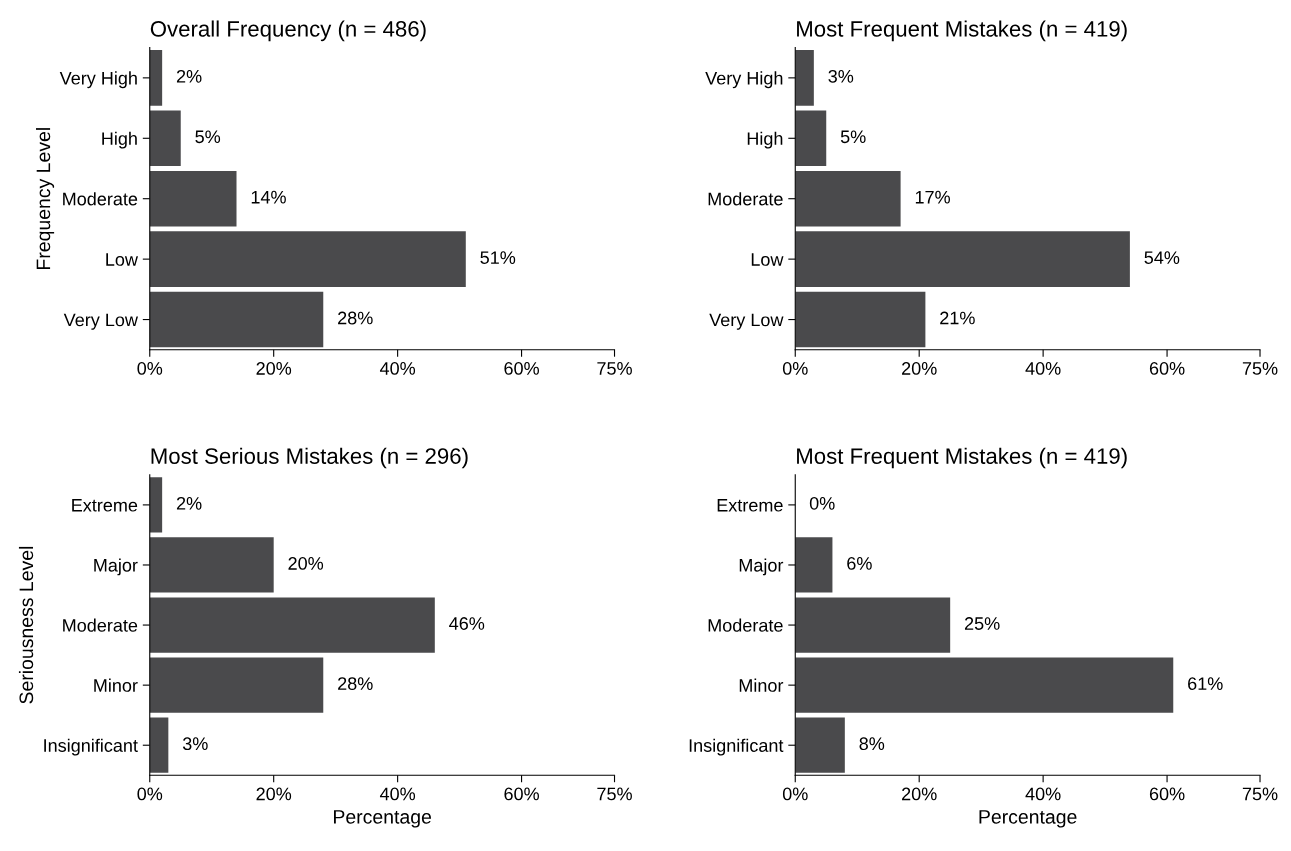  Describe the element at coordinates (1205, 683) in the screenshot. I see `data-label: 61%` at that location.